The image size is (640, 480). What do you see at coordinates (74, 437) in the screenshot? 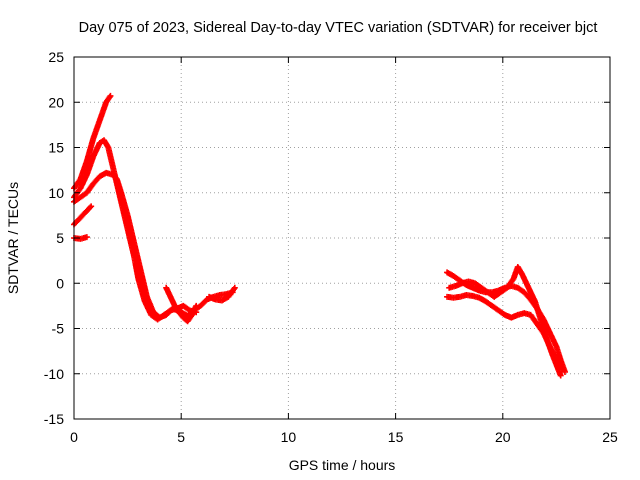
I see `x-tick-label: 0` at bounding box center [74, 437].